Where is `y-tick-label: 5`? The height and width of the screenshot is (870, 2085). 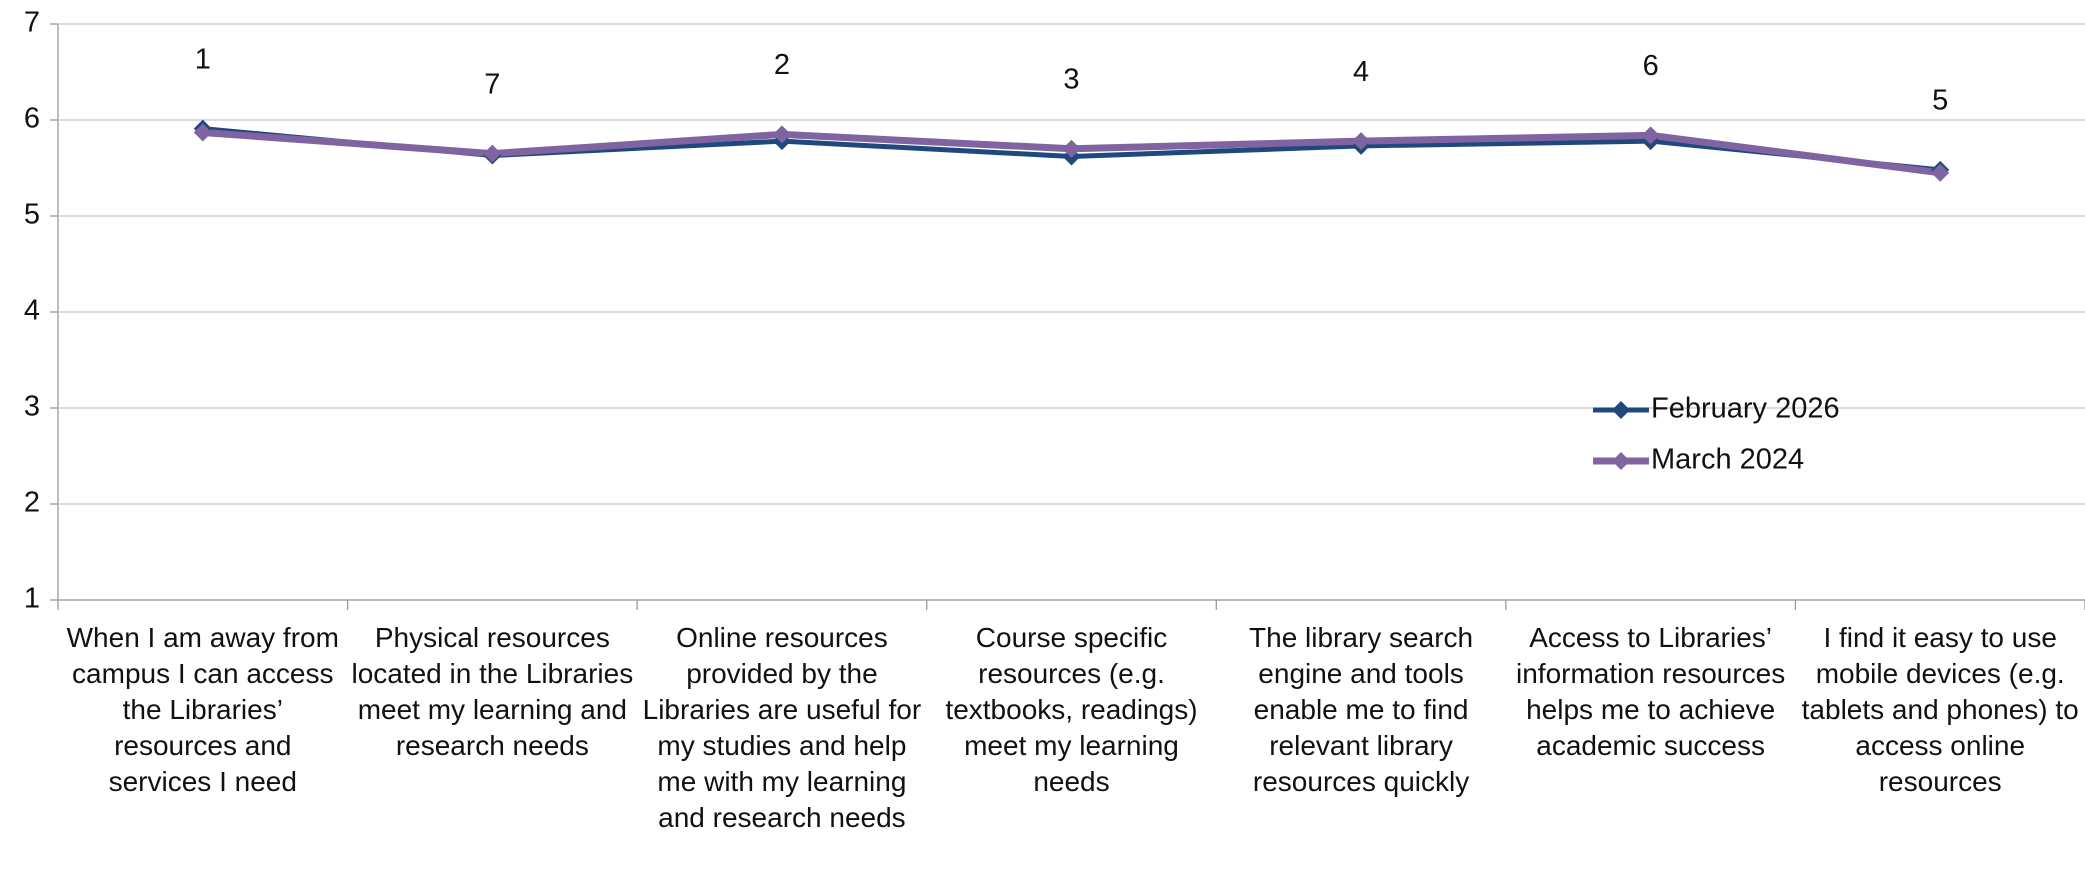 y-tick-label: 5 is located at coordinates (32, 215).